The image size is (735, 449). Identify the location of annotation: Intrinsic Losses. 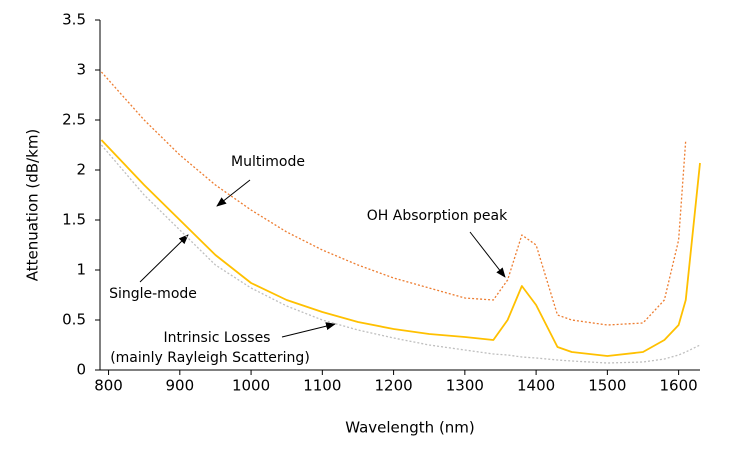
(217, 338).